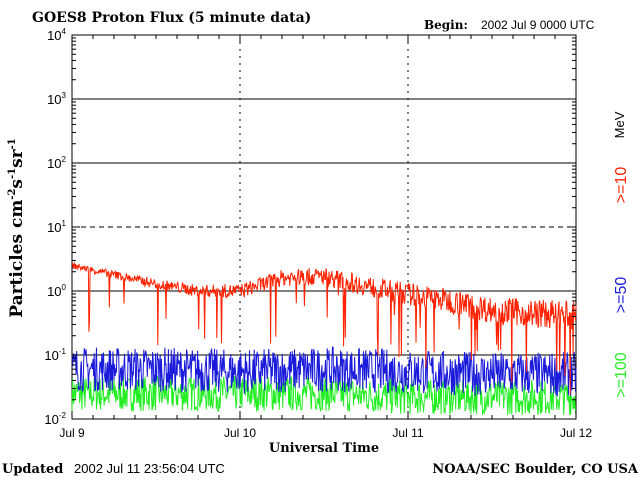 This screenshot has width=640, height=480. I want to click on y-tick-exponent: 3, so click(64, 95).